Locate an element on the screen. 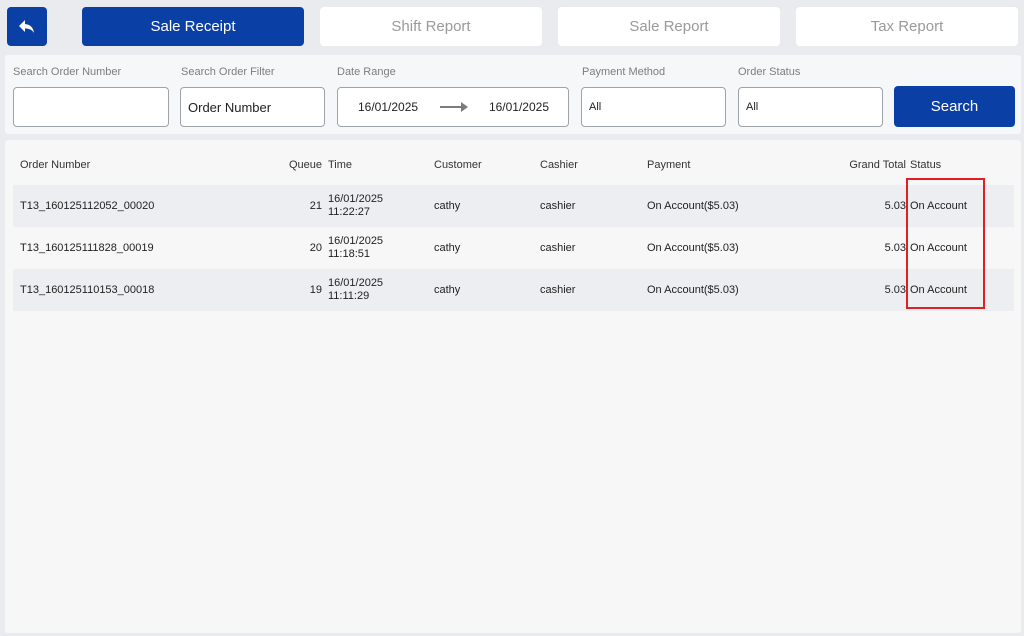 Image resolution: width=1024 pixels, height=636 pixels. payment-method-select: All is located at coordinates (653, 107).